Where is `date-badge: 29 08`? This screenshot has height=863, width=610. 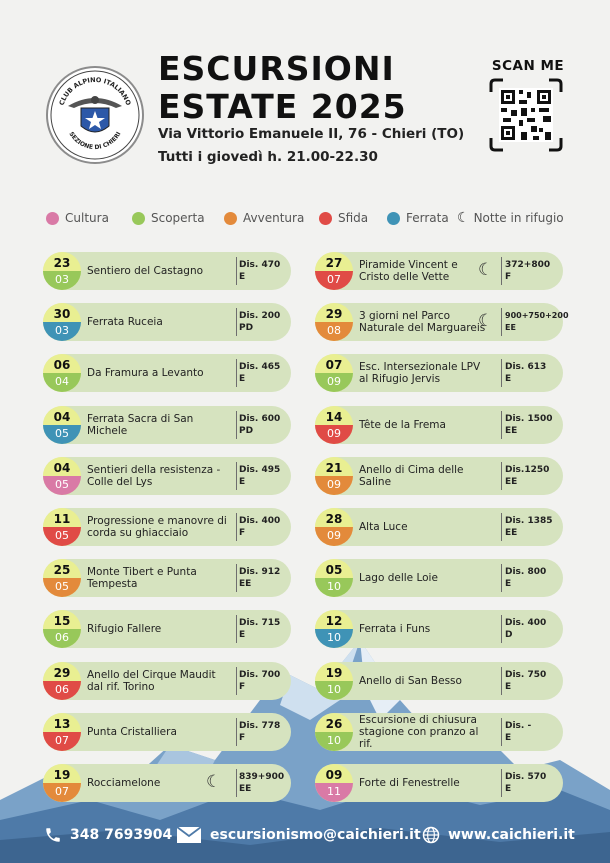 date-badge: 29 08 is located at coordinates (334, 322).